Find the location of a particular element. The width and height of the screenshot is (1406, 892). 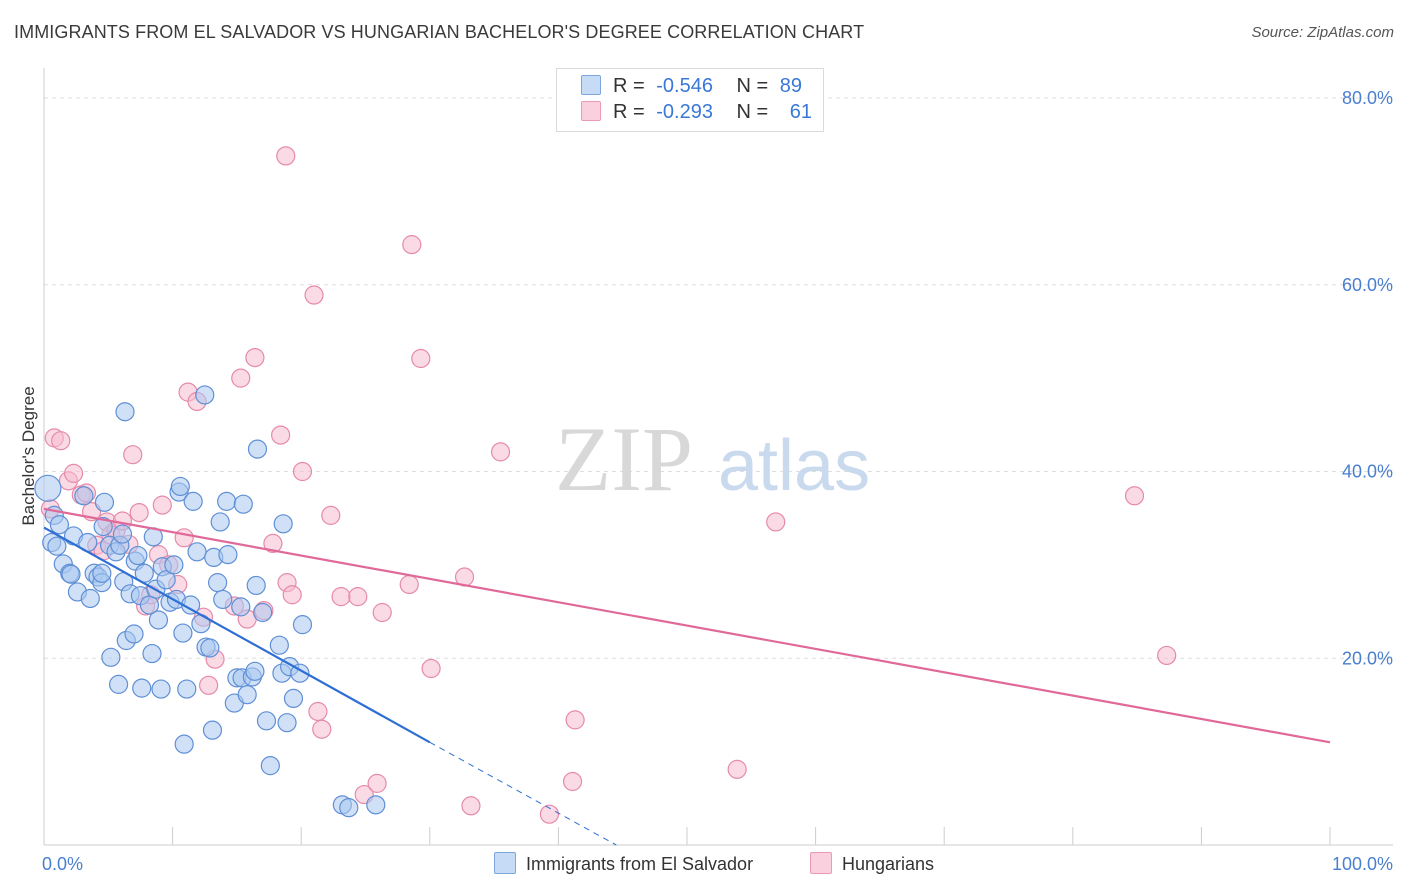

watermark: ZIP atlas is located at coordinates (712, 459).